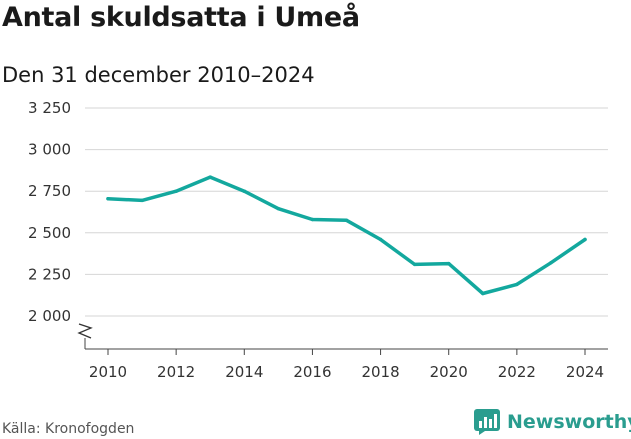 This screenshot has width=631, height=439. I want to click on brand-name: Newsworthy, so click(569, 422).